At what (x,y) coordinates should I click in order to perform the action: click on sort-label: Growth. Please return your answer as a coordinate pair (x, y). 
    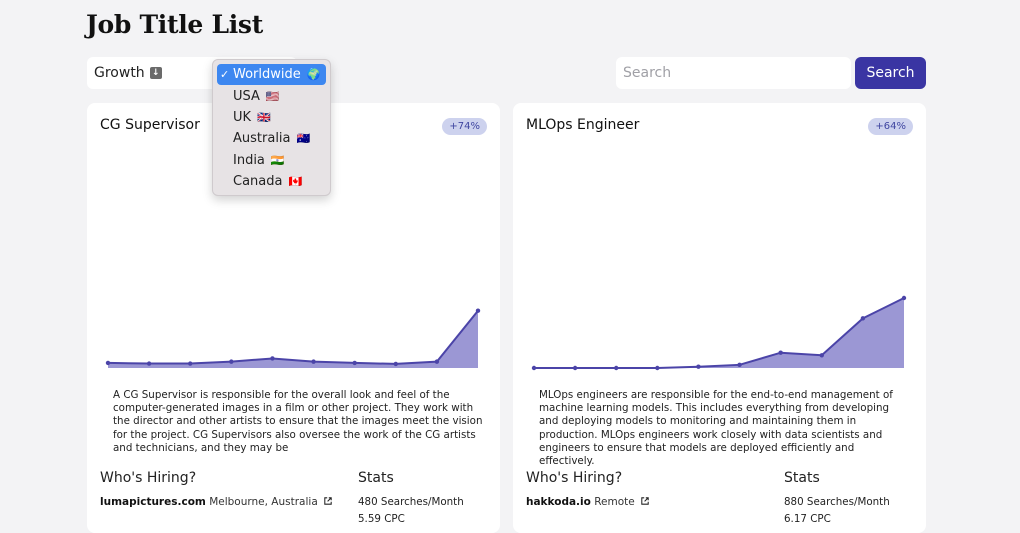
    Looking at the image, I should click on (119, 73).